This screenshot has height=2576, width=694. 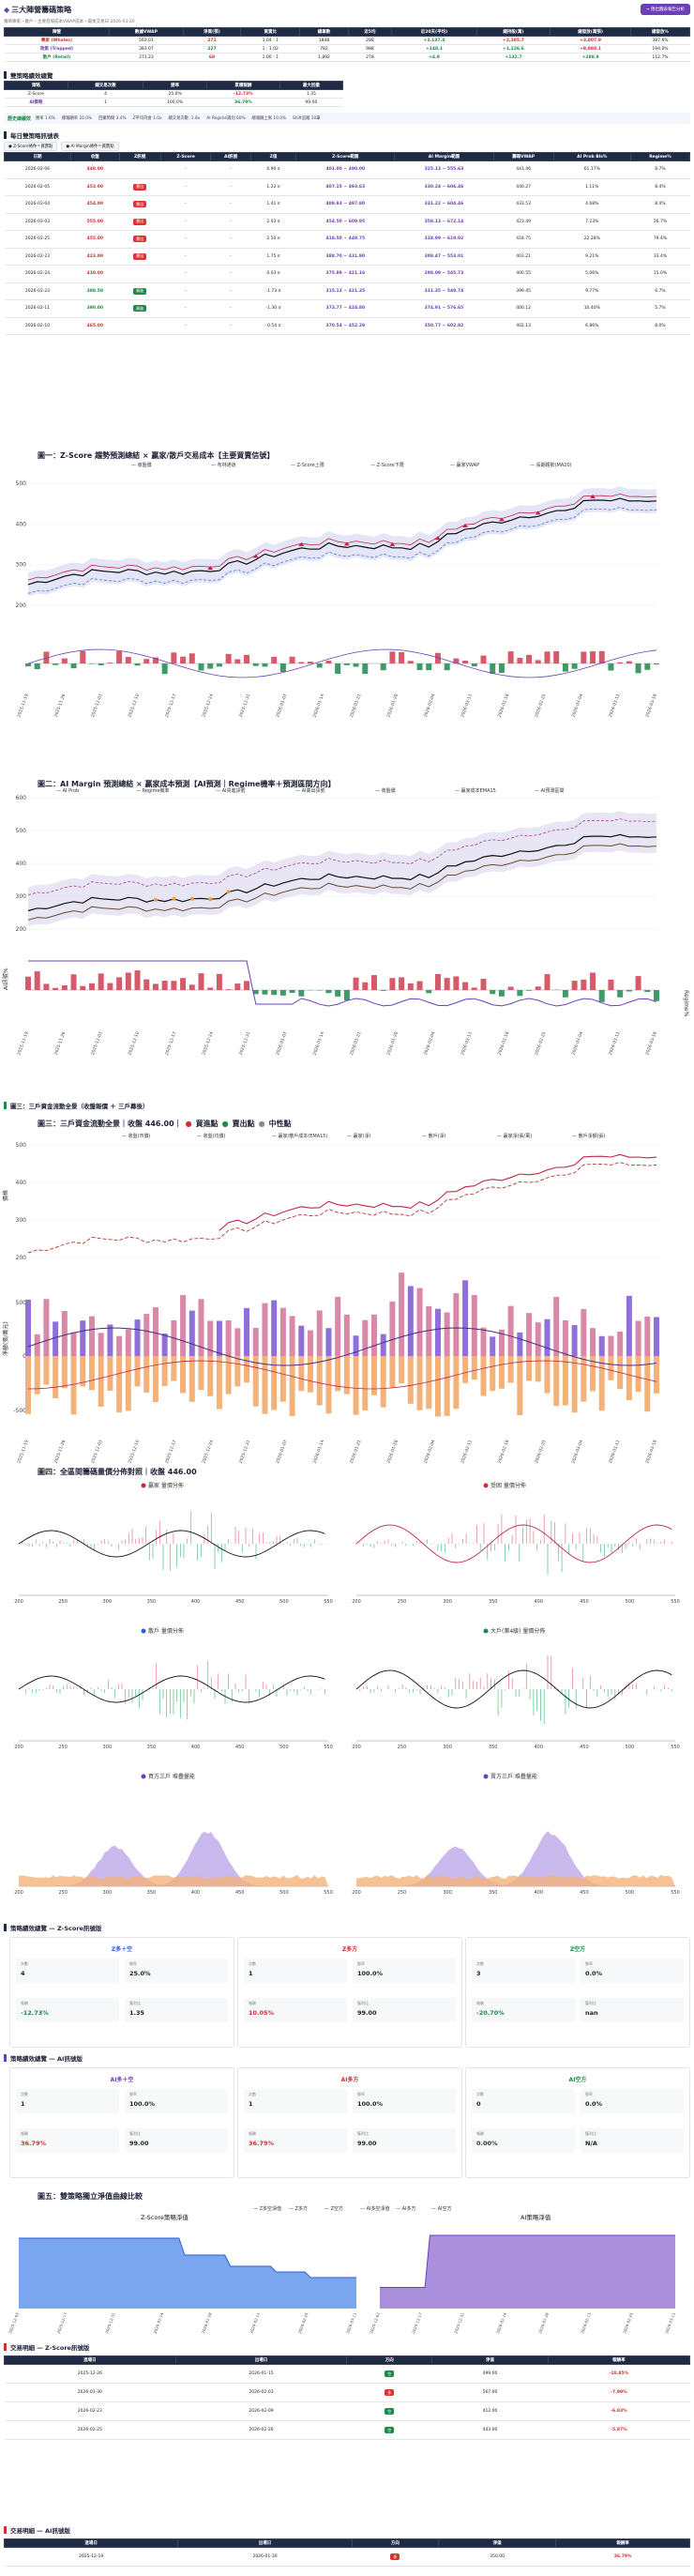 I want to click on stat-item: 總報酬上限 10.0%, so click(x=269, y=118).